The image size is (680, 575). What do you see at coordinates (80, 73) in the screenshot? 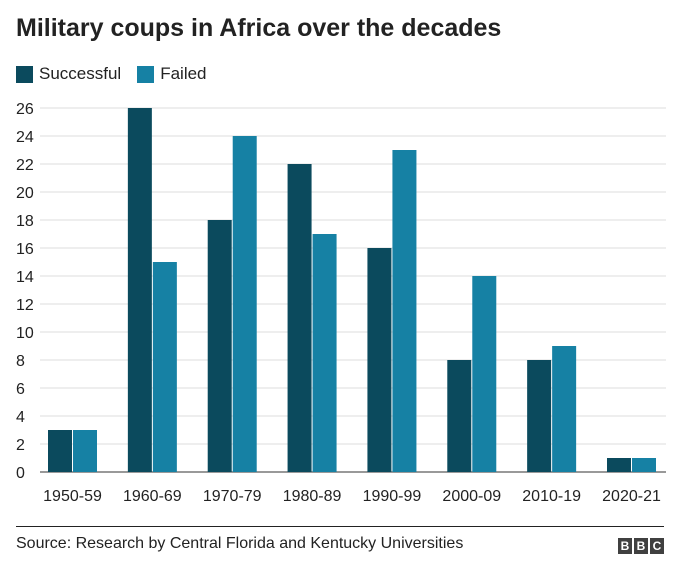
I see `legend-label-successful: Successful` at bounding box center [80, 73].